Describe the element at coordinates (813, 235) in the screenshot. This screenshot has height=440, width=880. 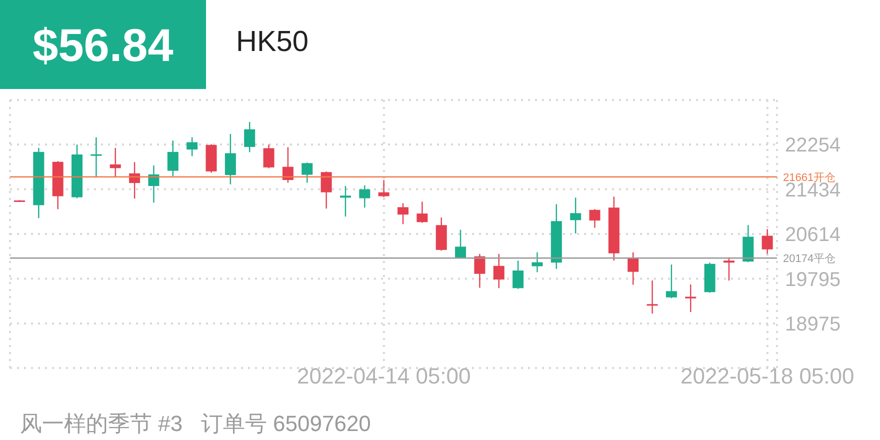
I see `y-tick-label: 20614` at that location.